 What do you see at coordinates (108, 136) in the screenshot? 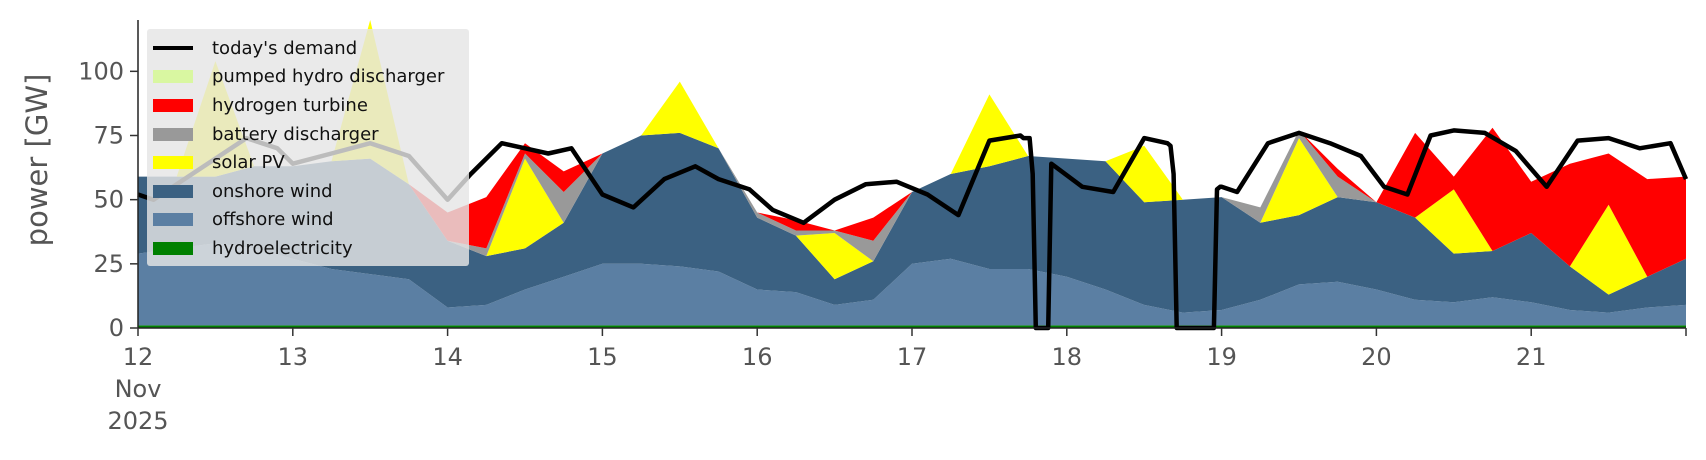
I see `y-tick-label: 75` at bounding box center [108, 136].